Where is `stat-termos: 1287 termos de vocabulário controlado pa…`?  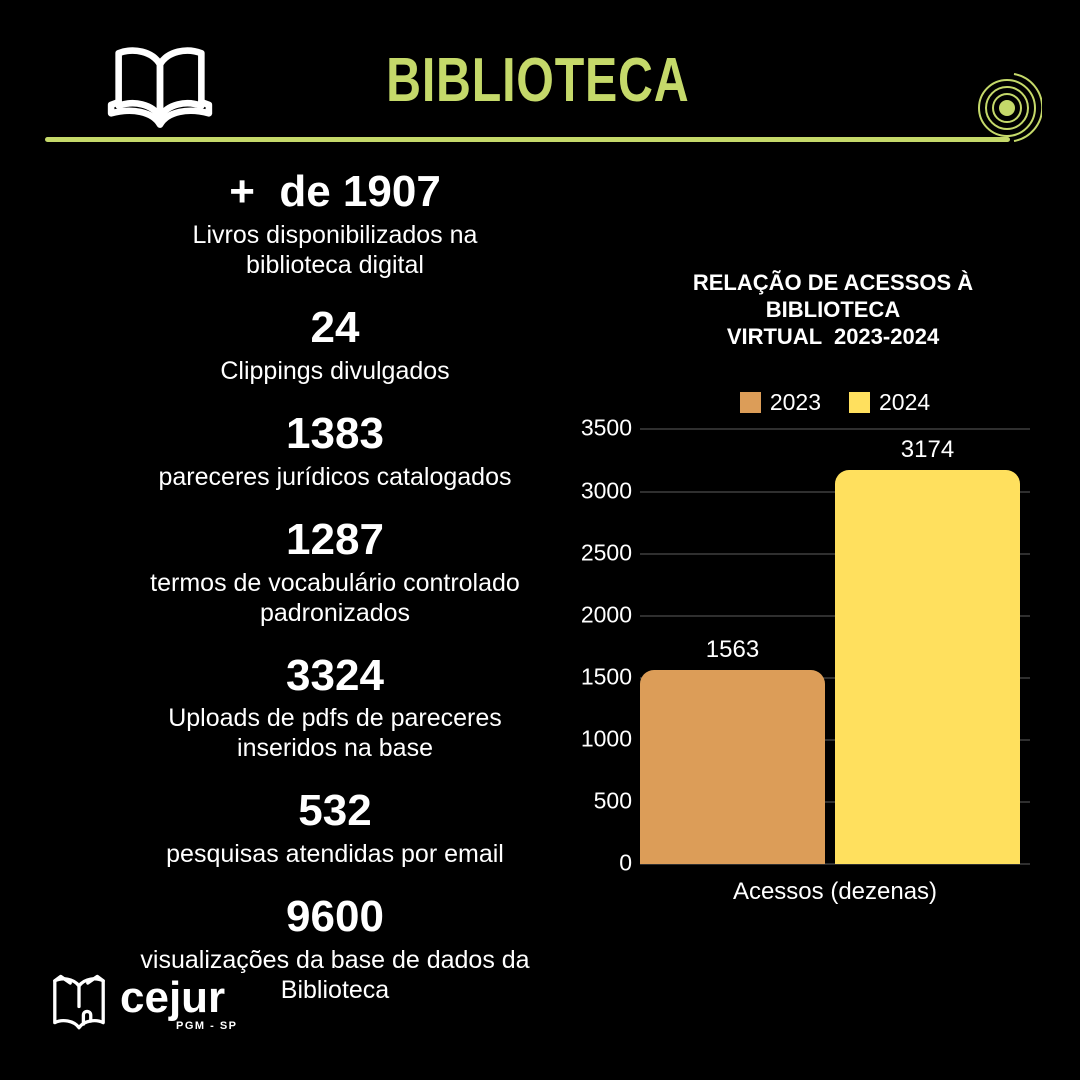 stat-termos: 1287 termos de vocabulário controlado pa… is located at coordinates (335, 571).